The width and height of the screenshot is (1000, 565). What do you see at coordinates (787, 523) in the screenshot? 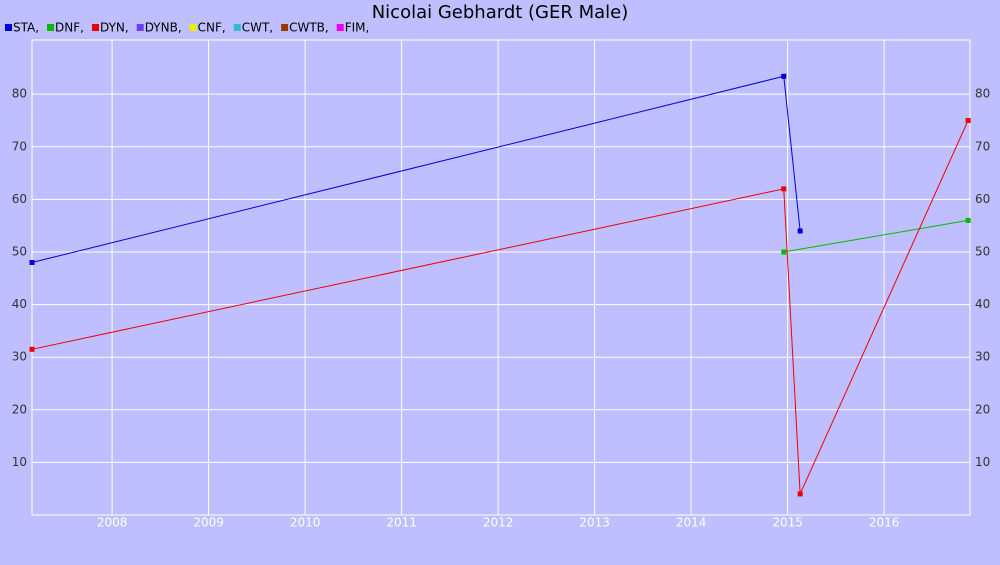
I see `x-tick-label: 2015` at bounding box center [787, 523].